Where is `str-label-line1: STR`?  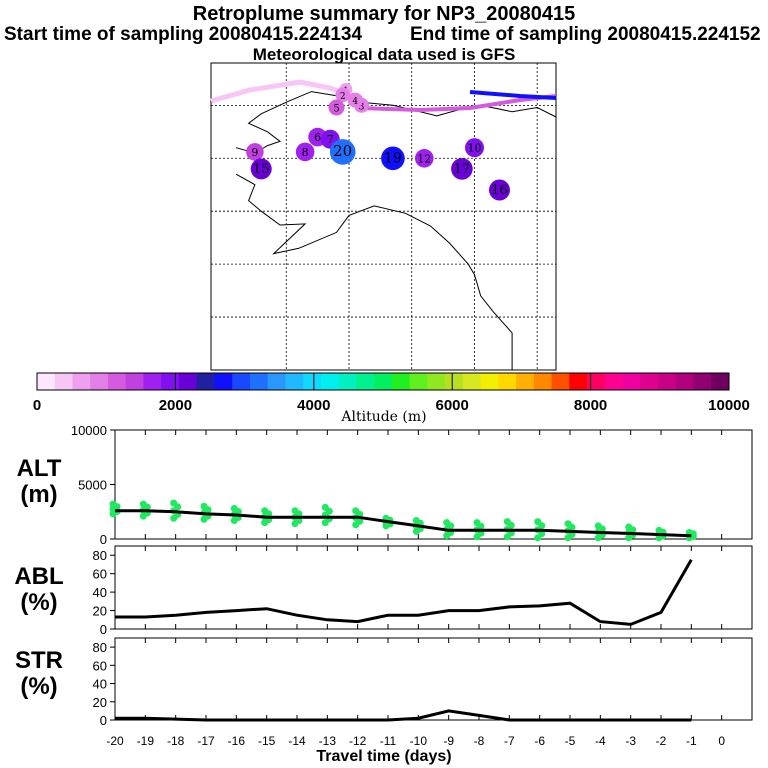 str-label-line1: STR is located at coordinates (39, 660).